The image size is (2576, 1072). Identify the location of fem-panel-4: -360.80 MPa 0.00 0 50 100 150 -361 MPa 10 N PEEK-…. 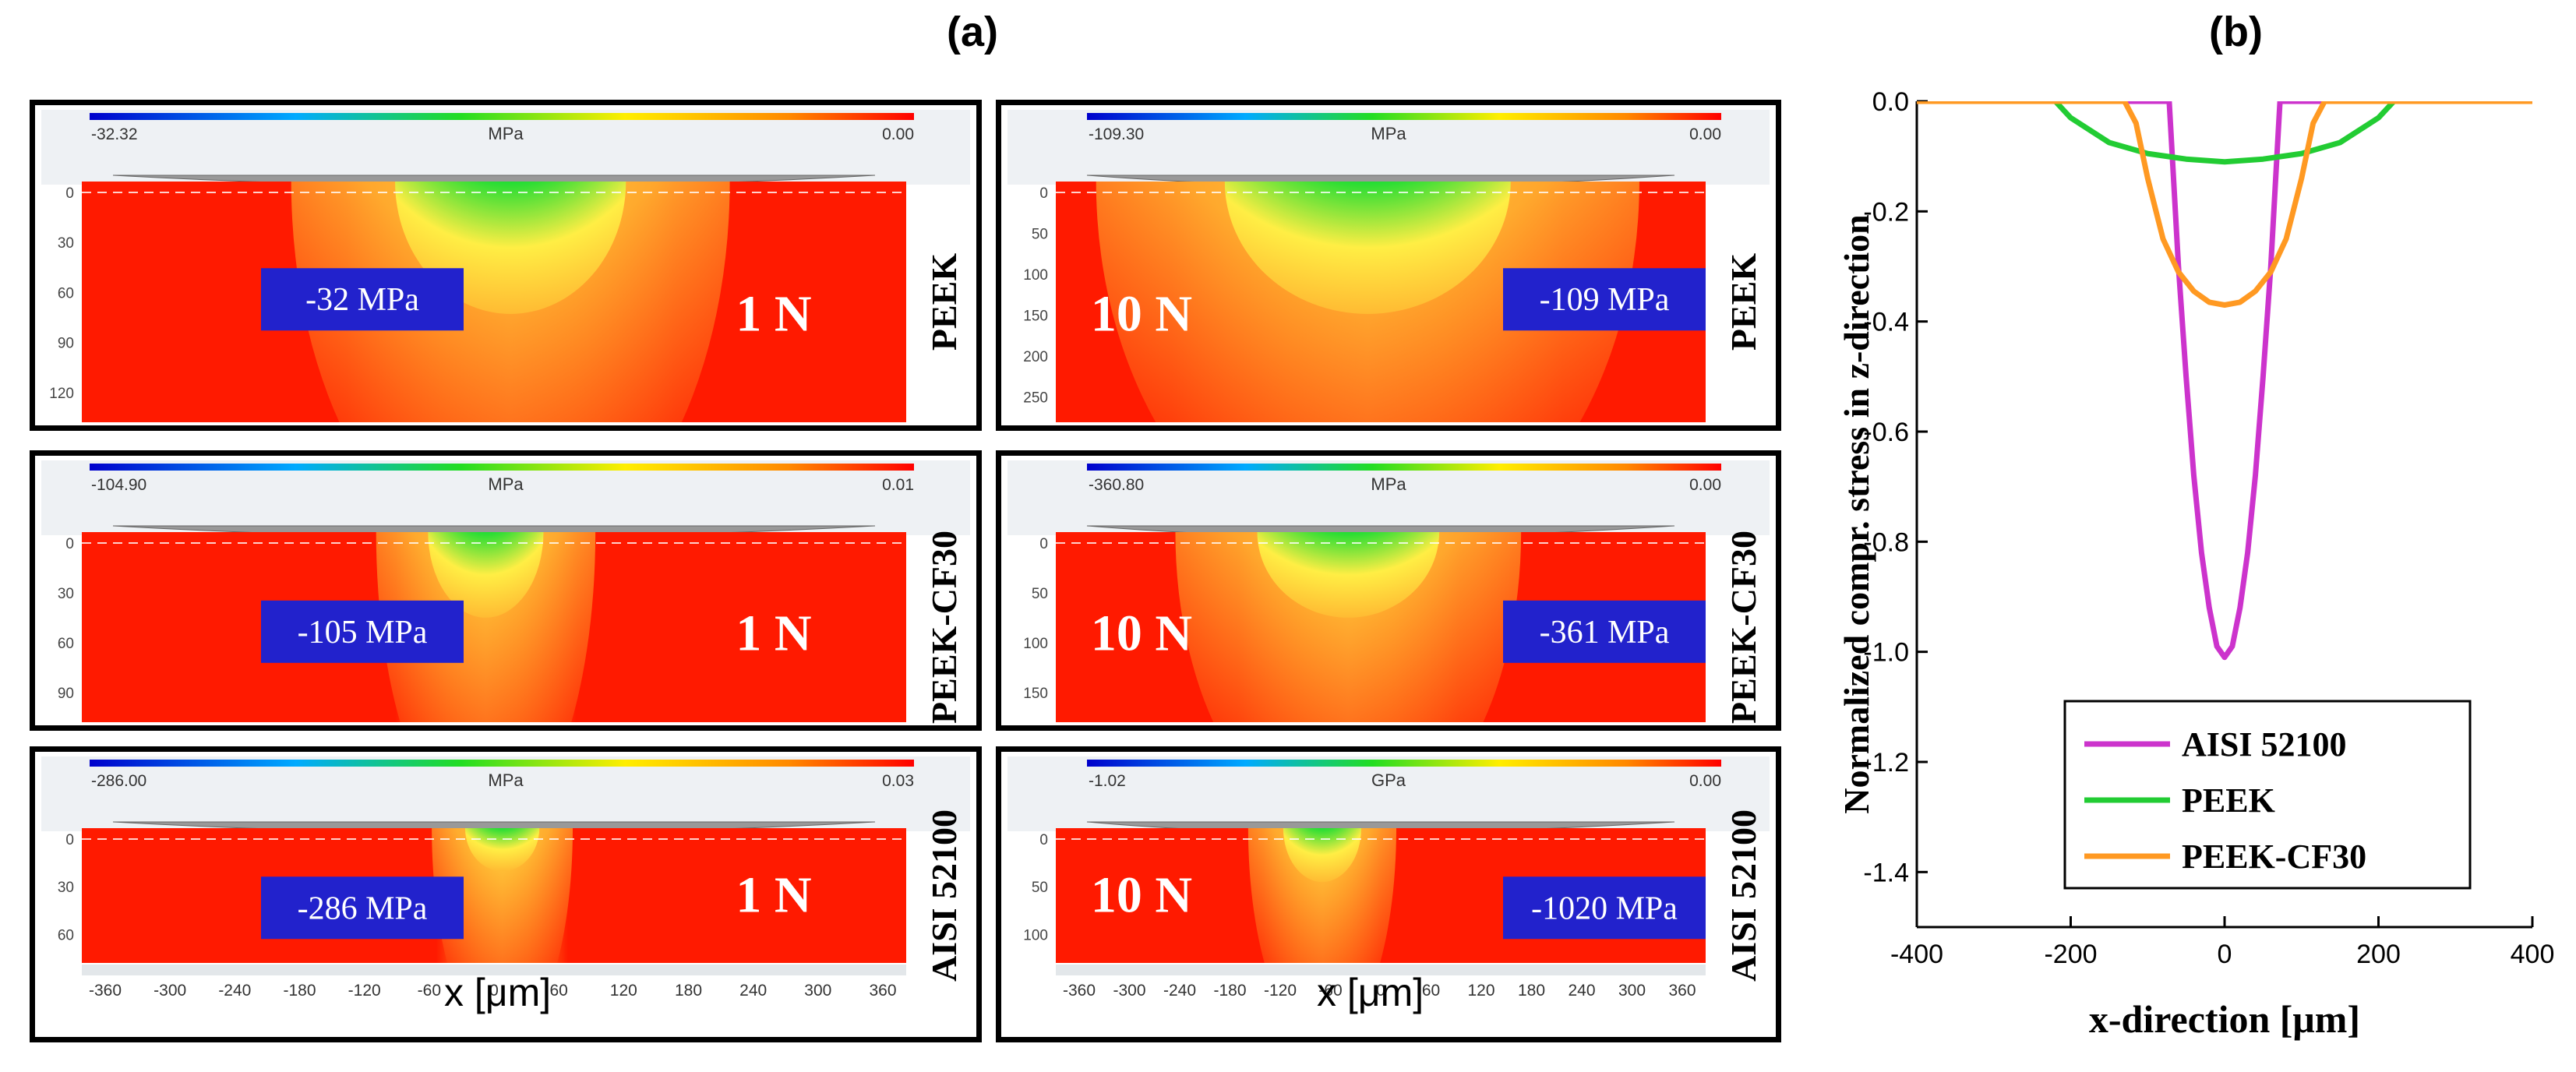
(1388, 590).